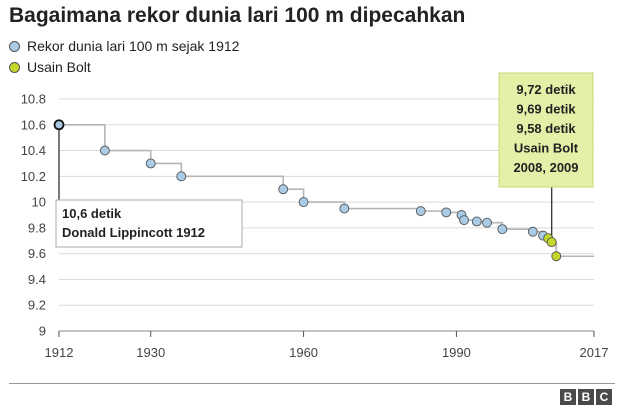 Image resolution: width=624 pixels, height=412 pixels. I want to click on legend-label-records: Rekor dunia lari 100 m sejak 1912, so click(133, 46).